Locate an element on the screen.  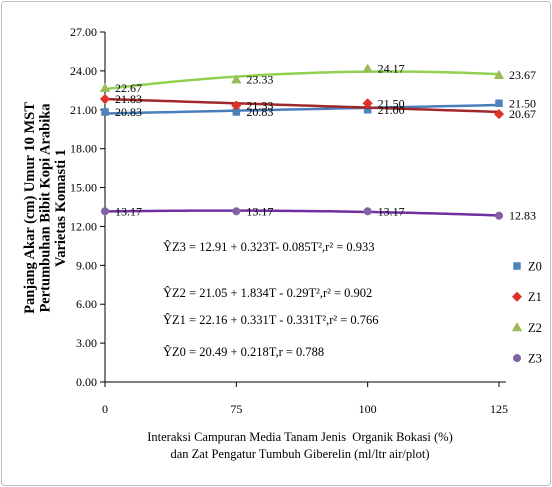
series-z3 is located at coordinates (302, 213).